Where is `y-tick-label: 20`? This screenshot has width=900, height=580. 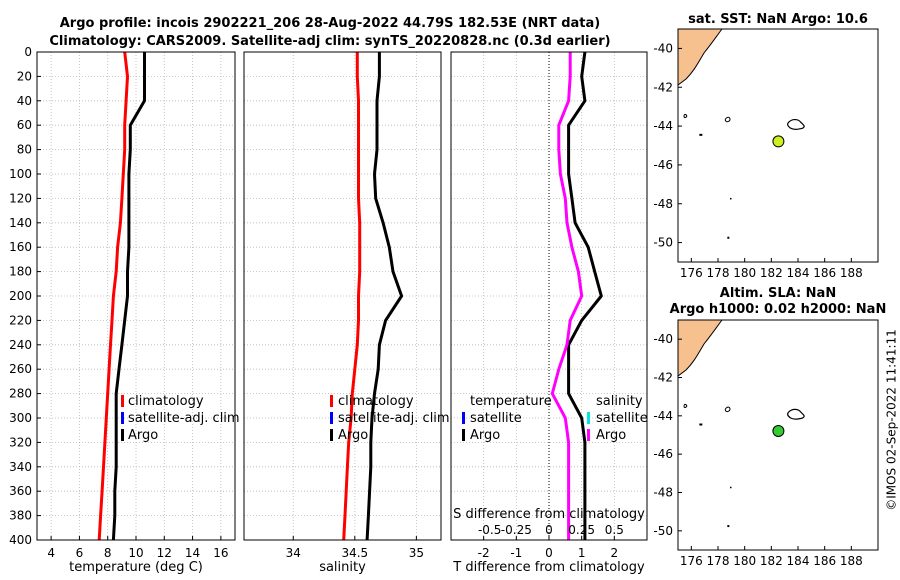 y-tick-label: 20 is located at coordinates (24, 76).